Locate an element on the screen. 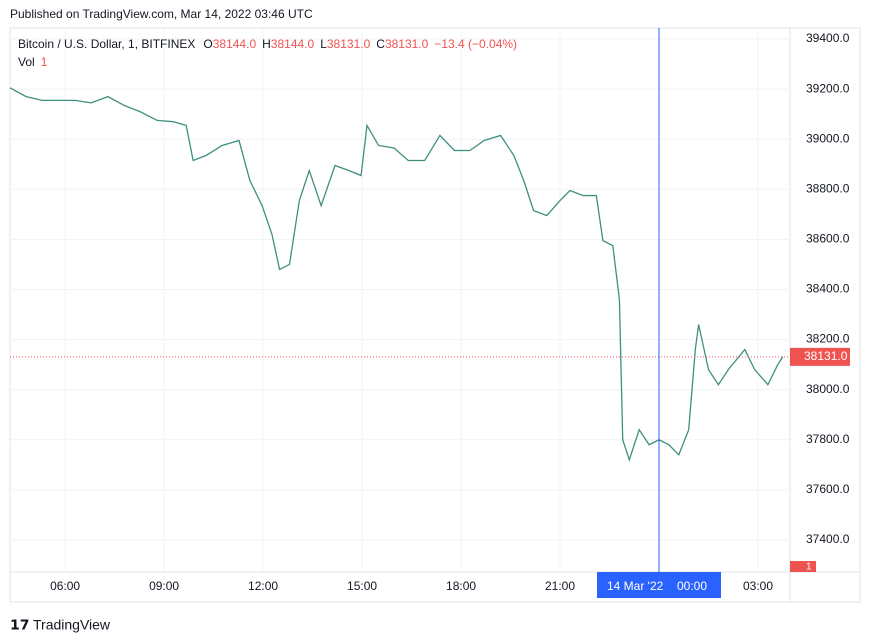  change: −13.4 (−0.04%) is located at coordinates (475, 44).